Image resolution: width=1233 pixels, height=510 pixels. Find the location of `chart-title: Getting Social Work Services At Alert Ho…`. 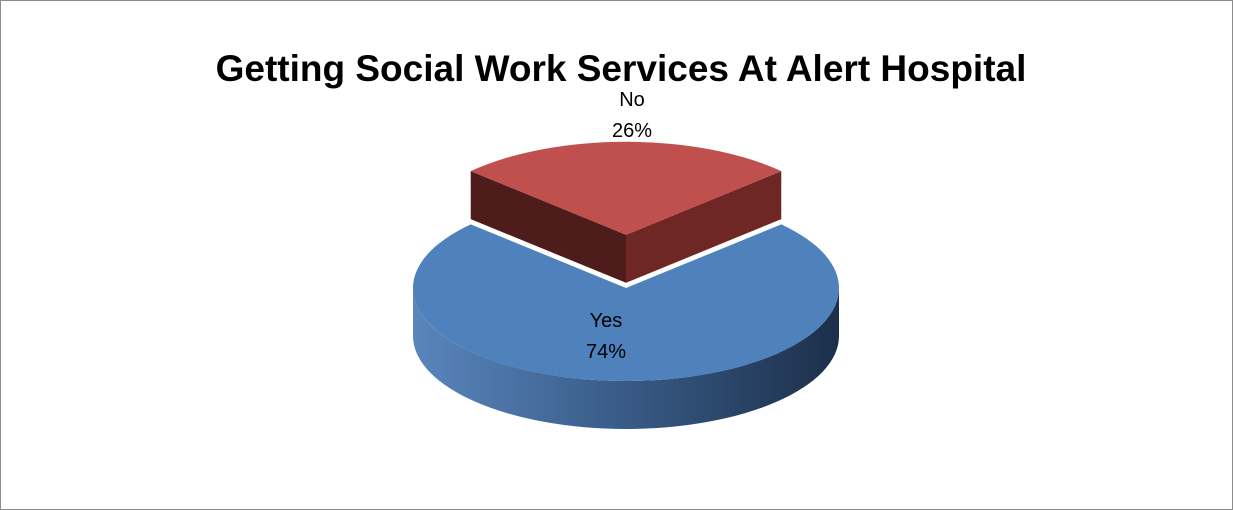

chart-title: Getting Social Work Services At Alert Ho… is located at coordinates (621, 68).